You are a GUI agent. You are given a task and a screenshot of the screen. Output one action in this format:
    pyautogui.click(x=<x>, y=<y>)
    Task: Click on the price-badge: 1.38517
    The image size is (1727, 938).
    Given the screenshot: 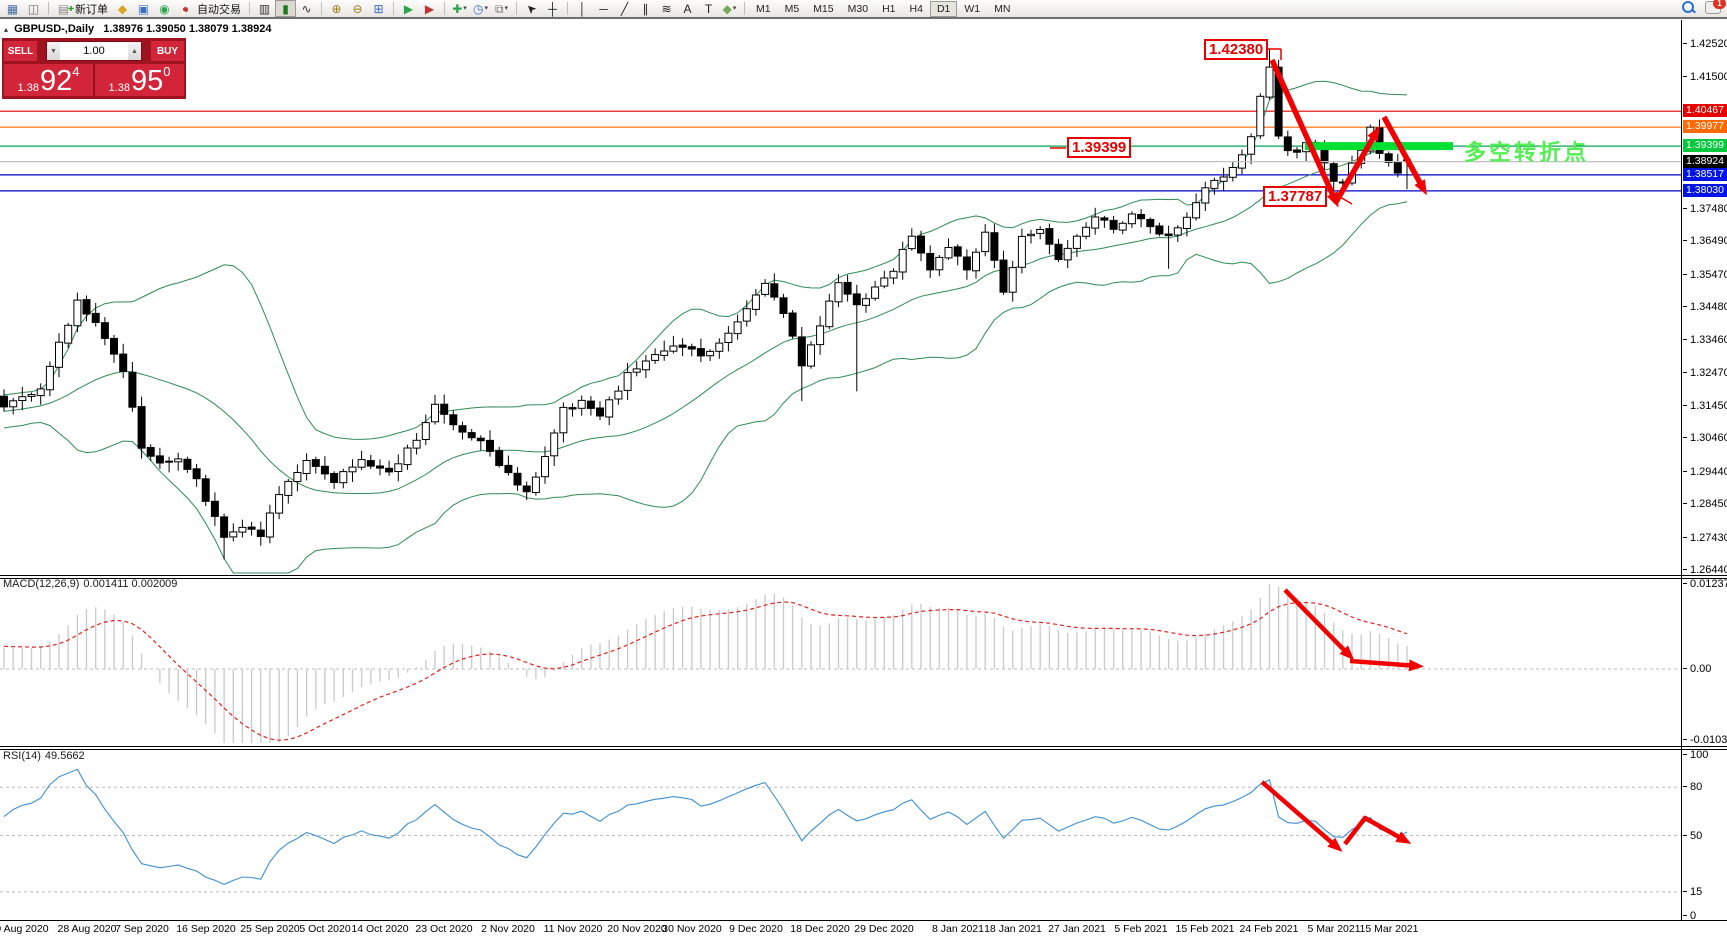 What is the action you would take?
    pyautogui.click(x=1705, y=174)
    